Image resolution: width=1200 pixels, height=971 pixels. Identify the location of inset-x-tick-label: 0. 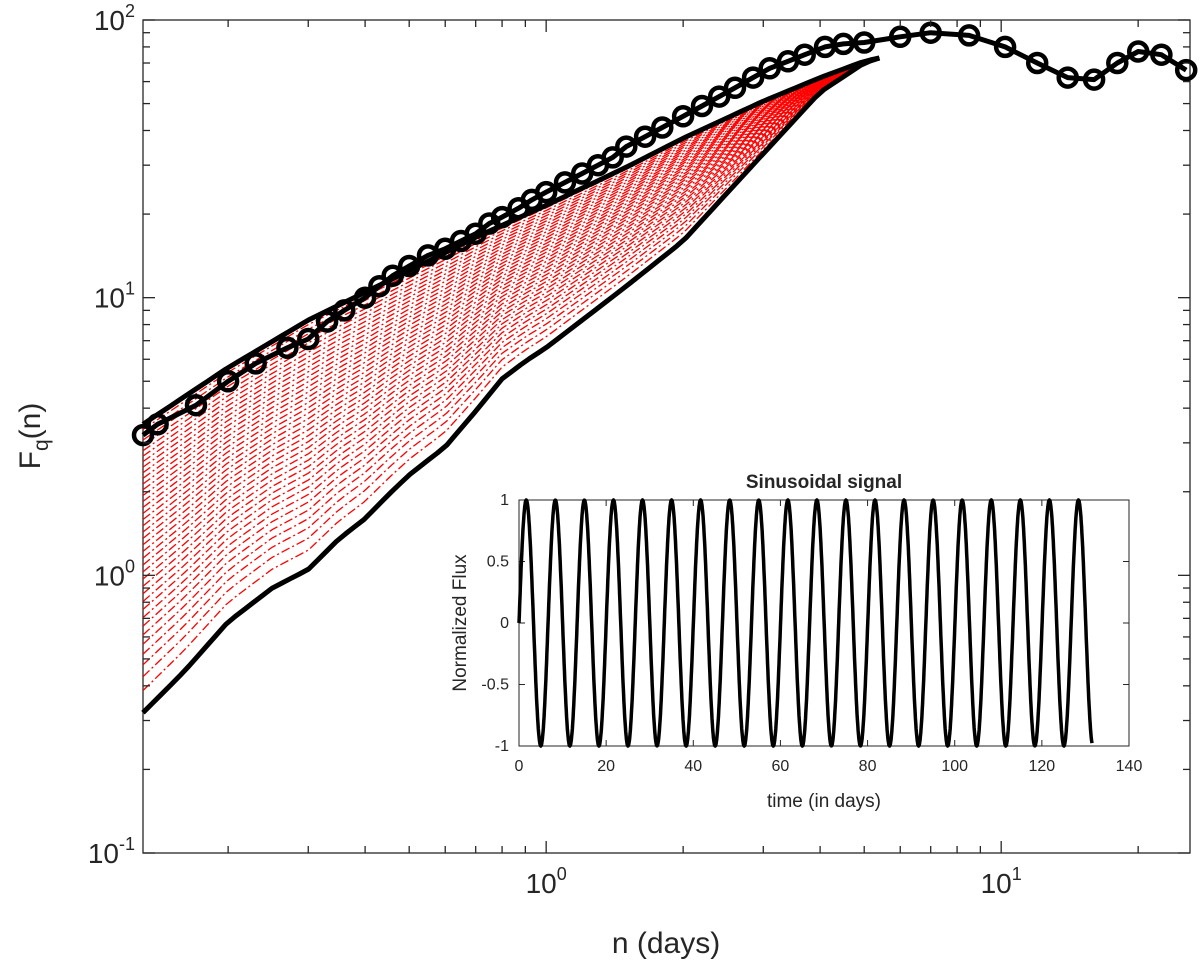
(519, 766).